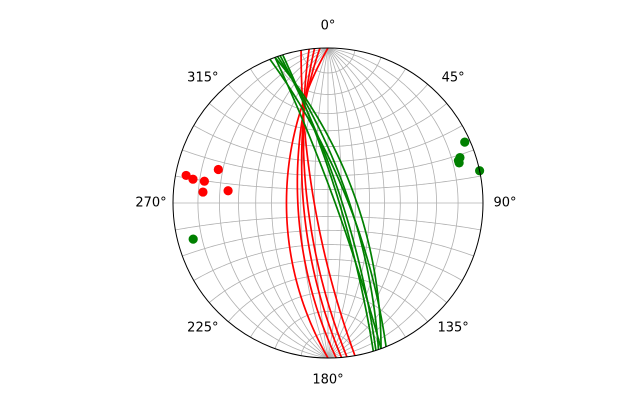  What do you see at coordinates (452, 328) in the screenshot?
I see `azimuth-tick-label: 135°` at bounding box center [452, 328].